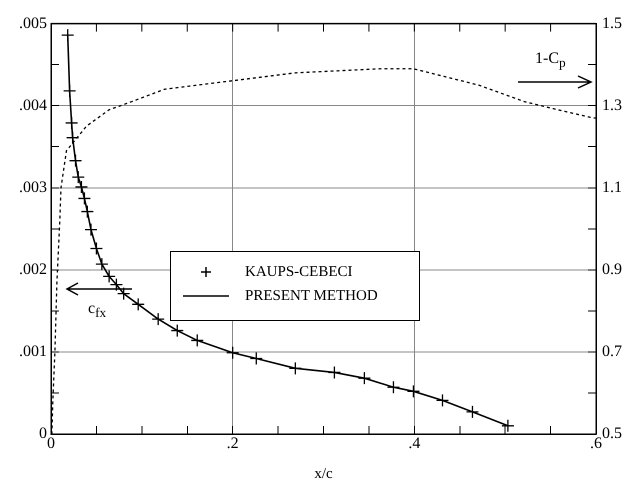  Describe the element at coordinates (33, 187) in the screenshot. I see `y-tick-label: .003` at that location.